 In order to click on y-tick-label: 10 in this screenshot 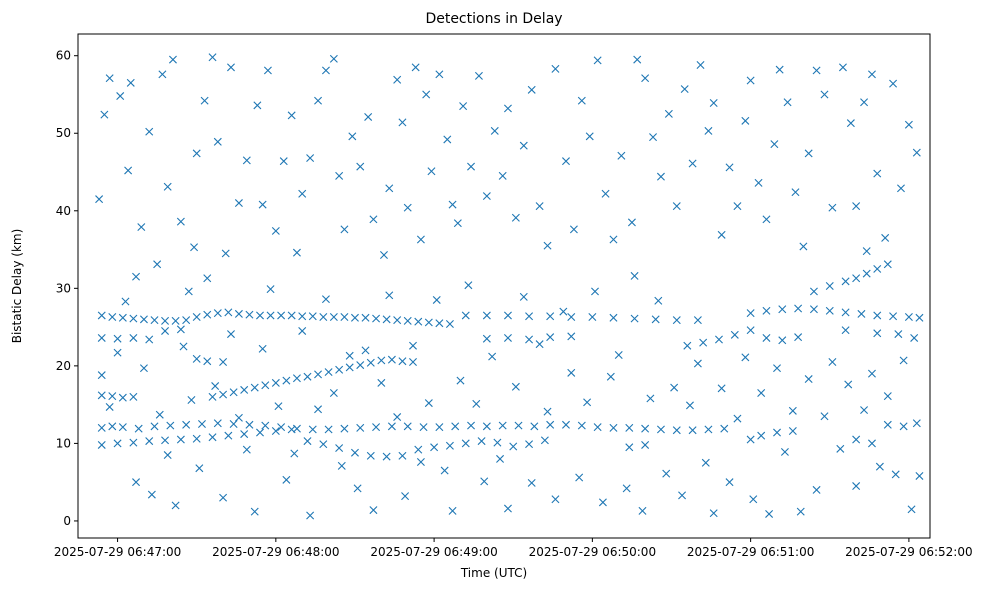, I will do `click(63, 443)`.